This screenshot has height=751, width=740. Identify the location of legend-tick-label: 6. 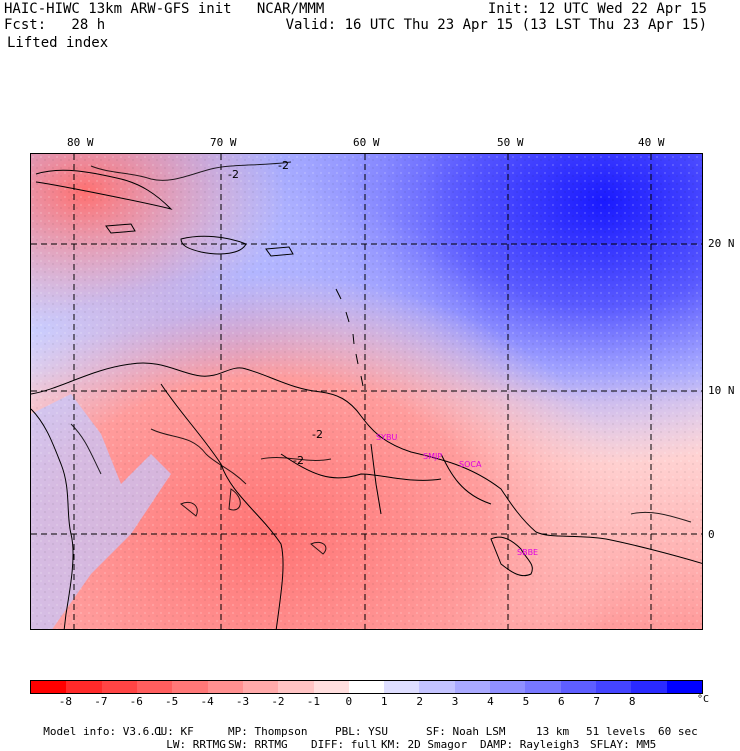
(561, 701).